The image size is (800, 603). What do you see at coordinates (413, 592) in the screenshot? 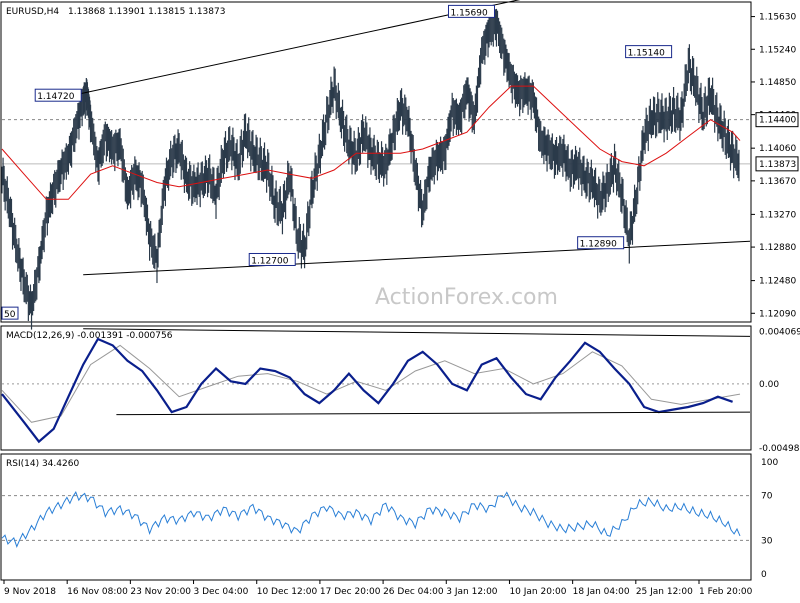
I see `time-tick-label: 26 Dec 04:00` at bounding box center [413, 592].